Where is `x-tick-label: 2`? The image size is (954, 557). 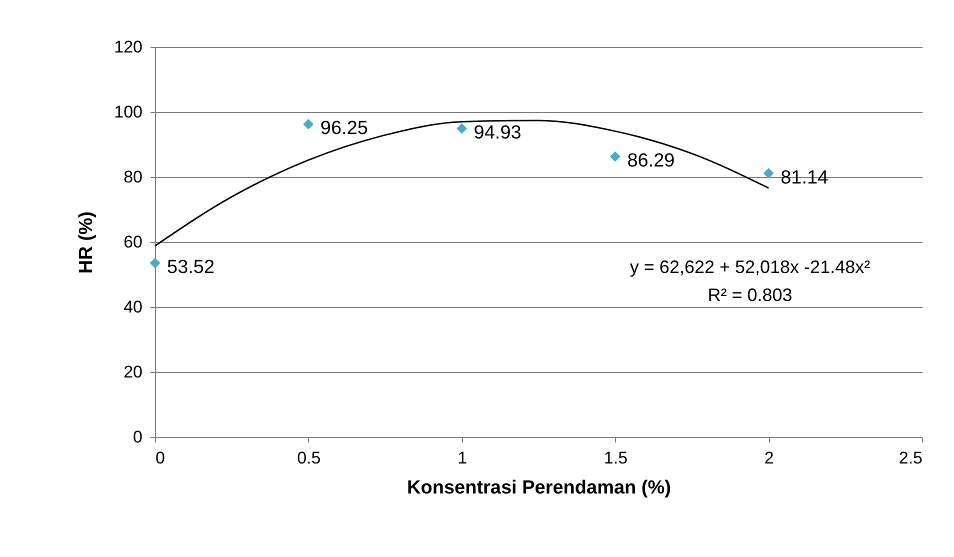
x-tick-label: 2 is located at coordinates (769, 458).